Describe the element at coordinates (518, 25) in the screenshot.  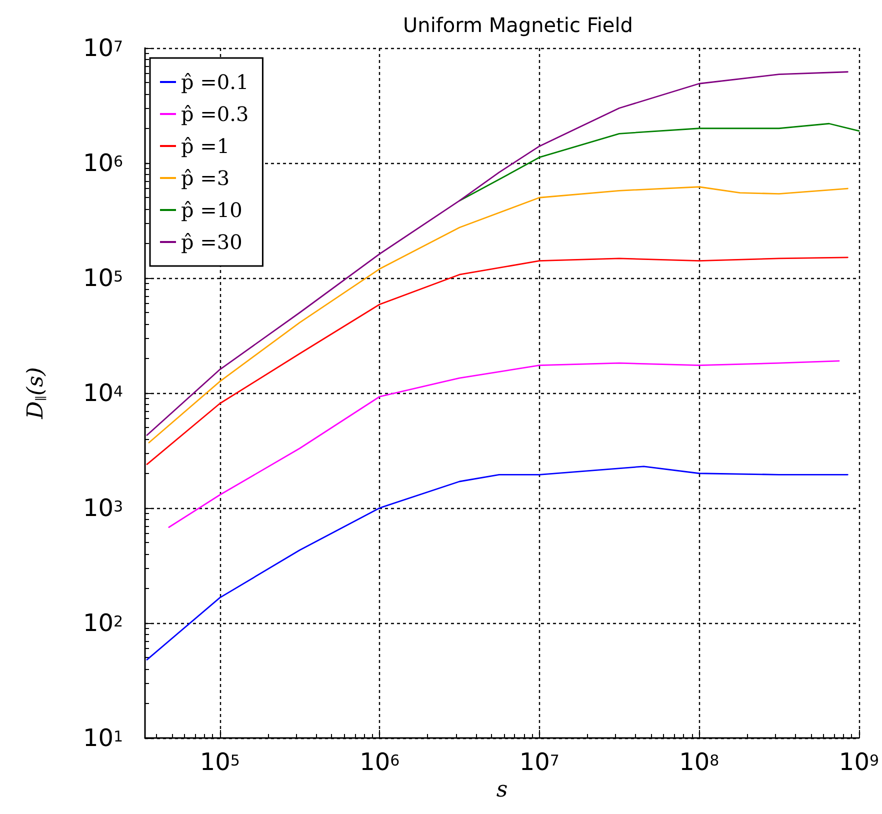
I see `chart-title: Uniform Magnetic Field` at that location.